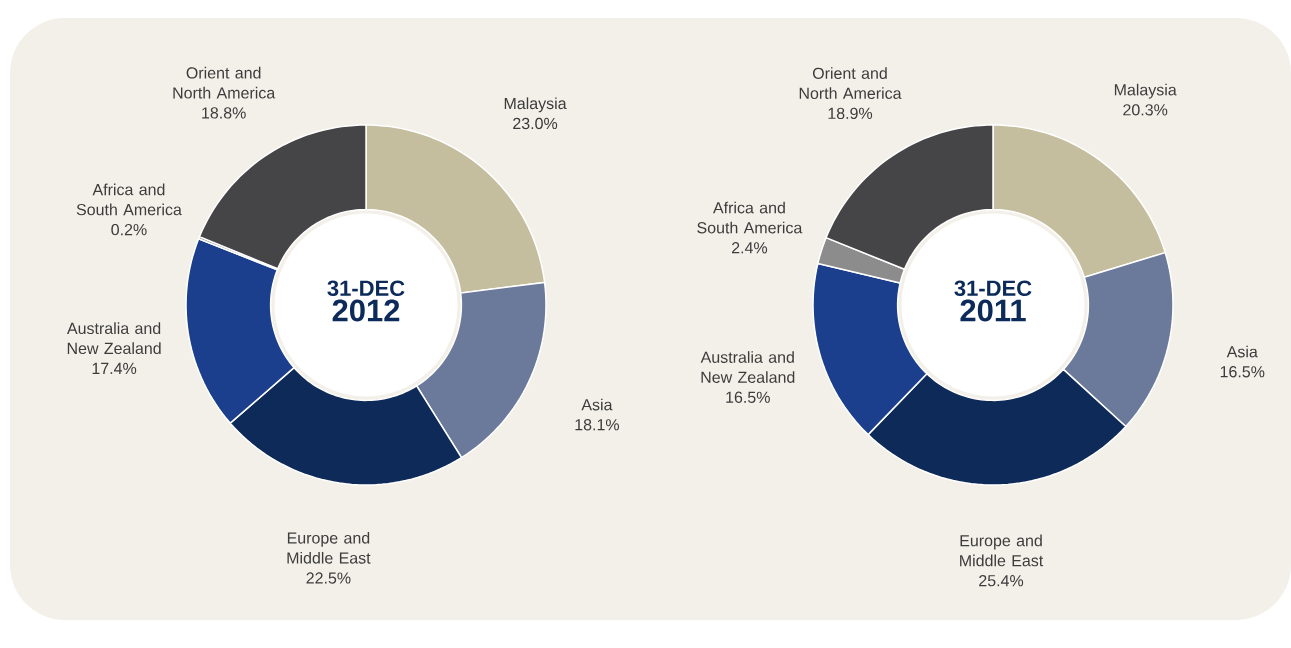 This screenshot has width=1291, height=648. I want to click on data-label: 23.0%, so click(535, 123).